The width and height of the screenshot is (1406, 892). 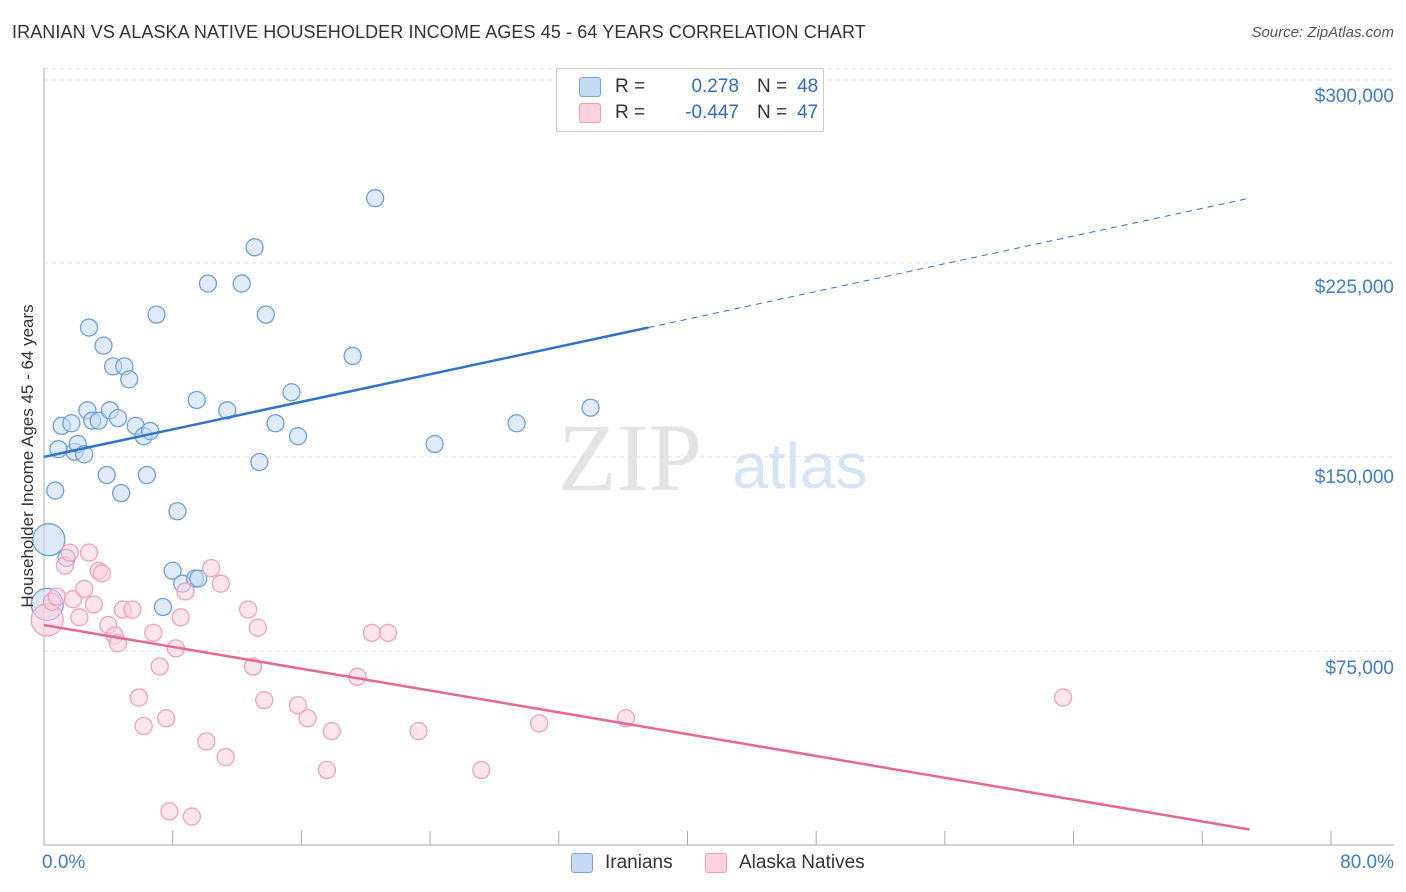 What do you see at coordinates (949, 263) in the screenshot?
I see `trend-line-iranians-extension` at bounding box center [949, 263].